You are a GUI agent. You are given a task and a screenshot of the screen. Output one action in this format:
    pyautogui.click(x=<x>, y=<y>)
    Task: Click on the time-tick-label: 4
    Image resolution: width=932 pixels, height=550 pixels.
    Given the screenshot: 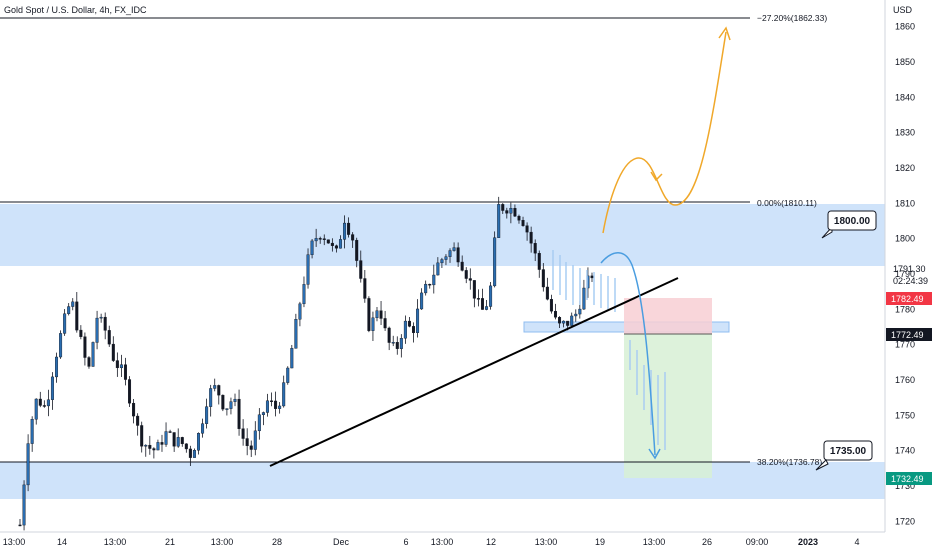 What is the action you would take?
    pyautogui.click(x=856, y=542)
    